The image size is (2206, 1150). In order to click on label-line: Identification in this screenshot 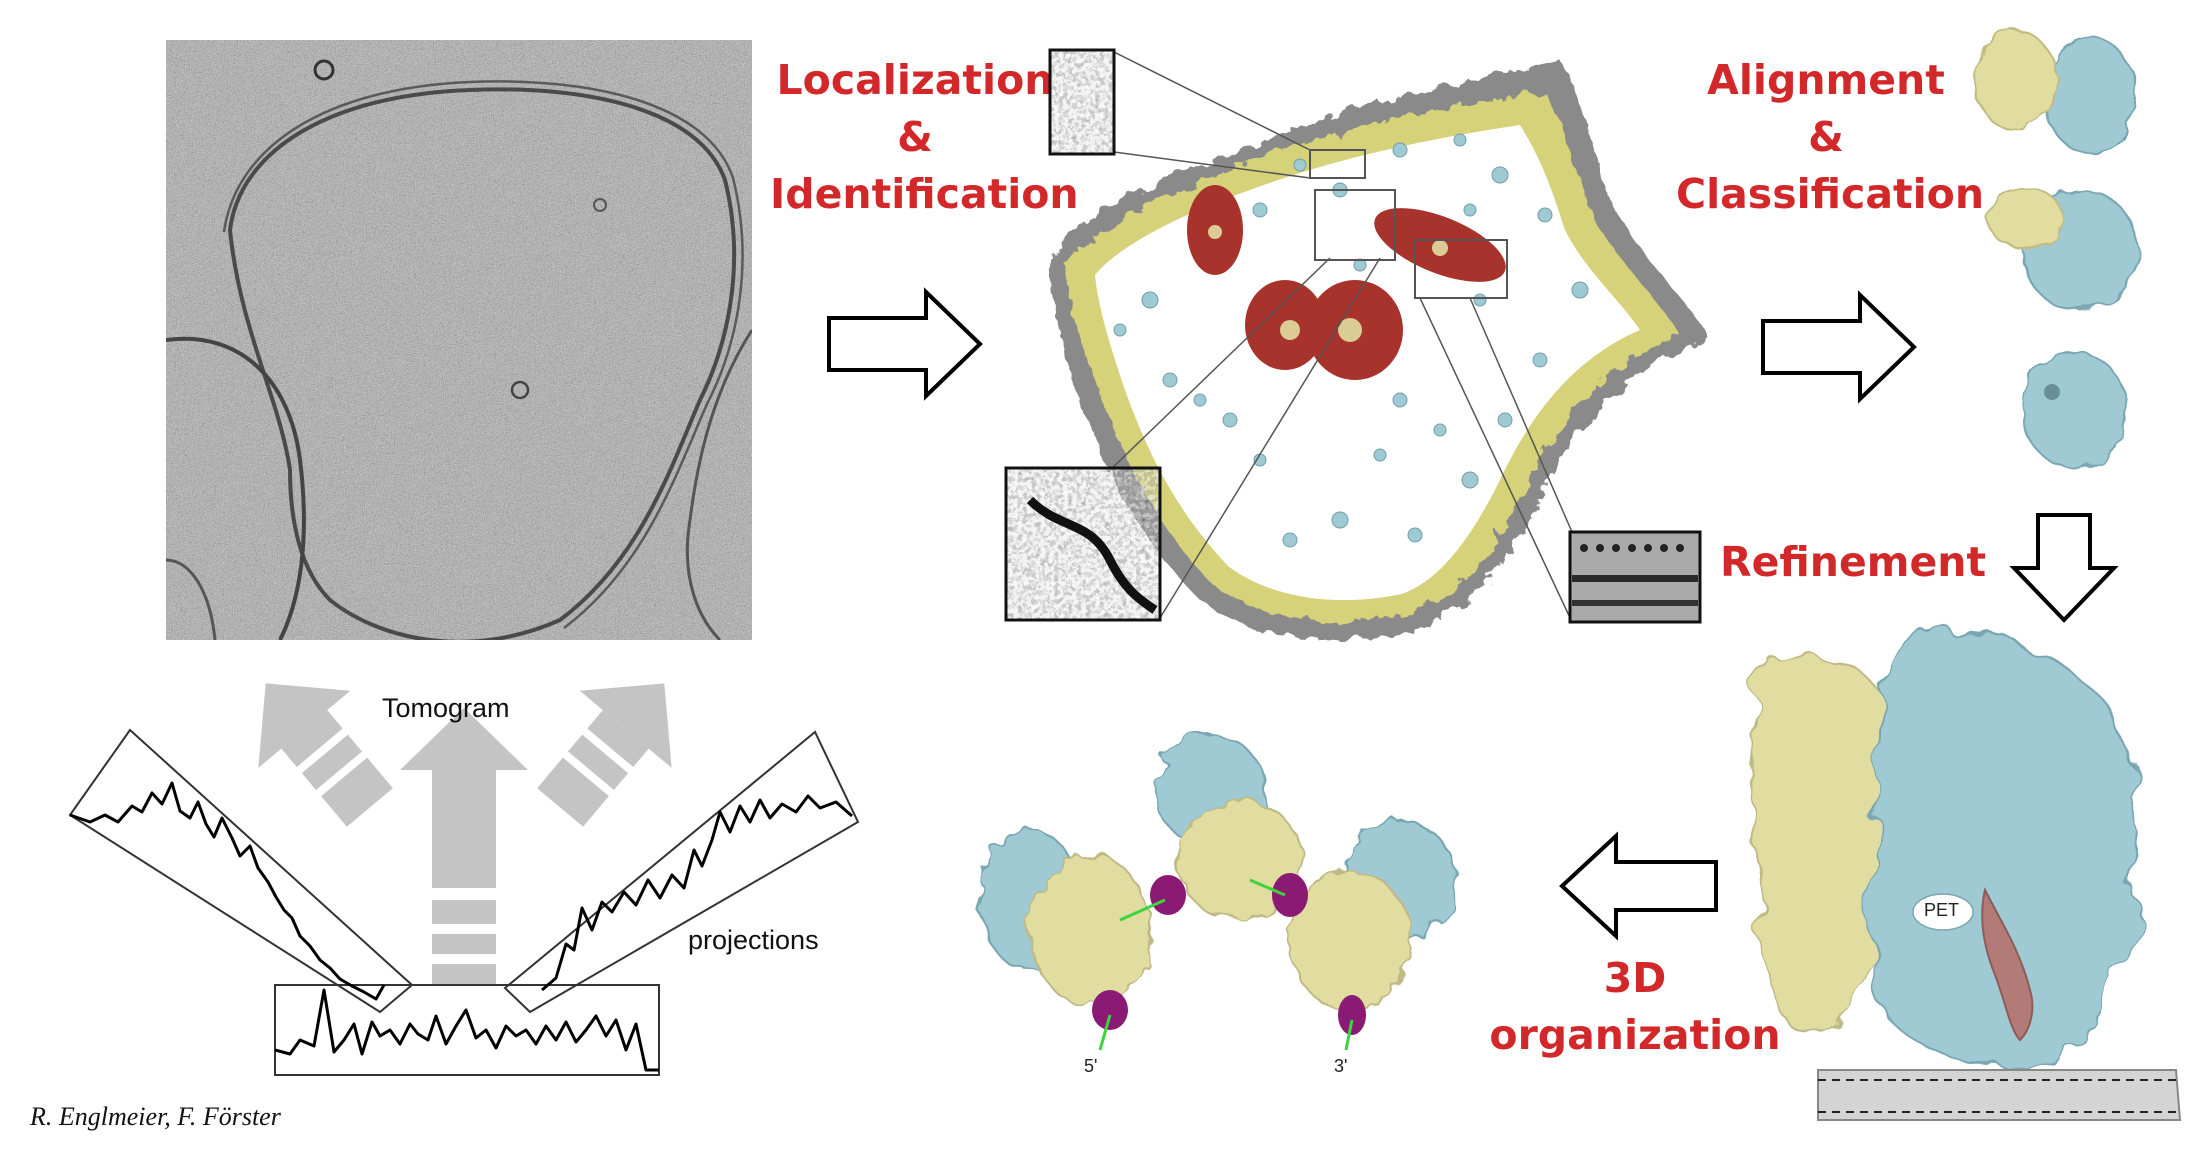, I will do `click(924, 194)`.